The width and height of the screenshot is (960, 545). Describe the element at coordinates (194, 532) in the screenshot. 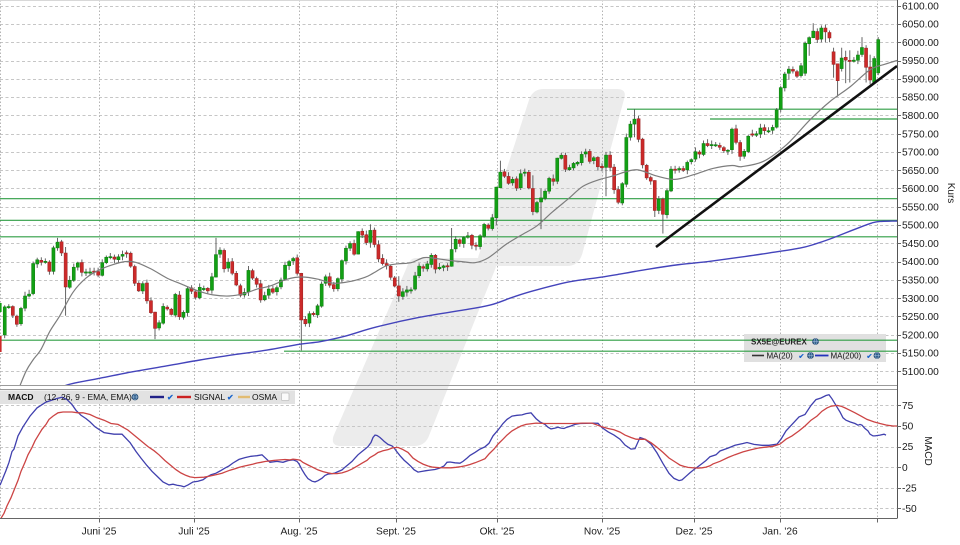

I see `svg-text: Juli '25` at that location.